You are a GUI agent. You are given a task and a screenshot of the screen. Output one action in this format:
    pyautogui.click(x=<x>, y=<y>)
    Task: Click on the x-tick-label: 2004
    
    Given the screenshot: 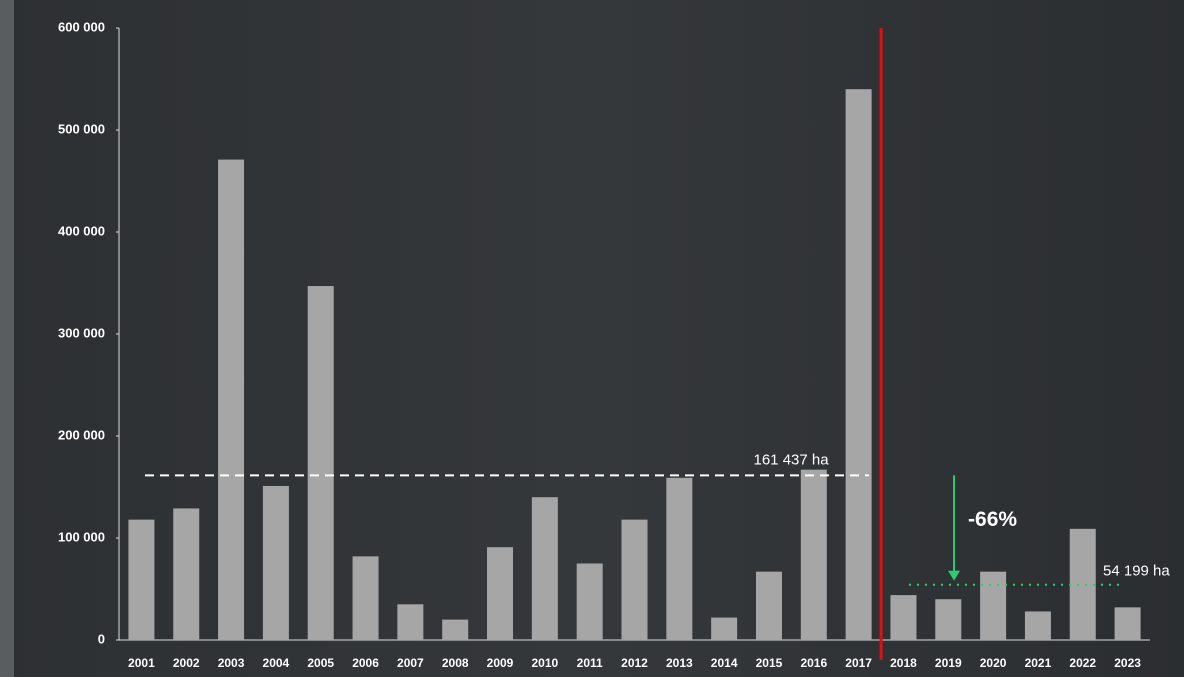 What is the action you would take?
    pyautogui.click(x=276, y=663)
    